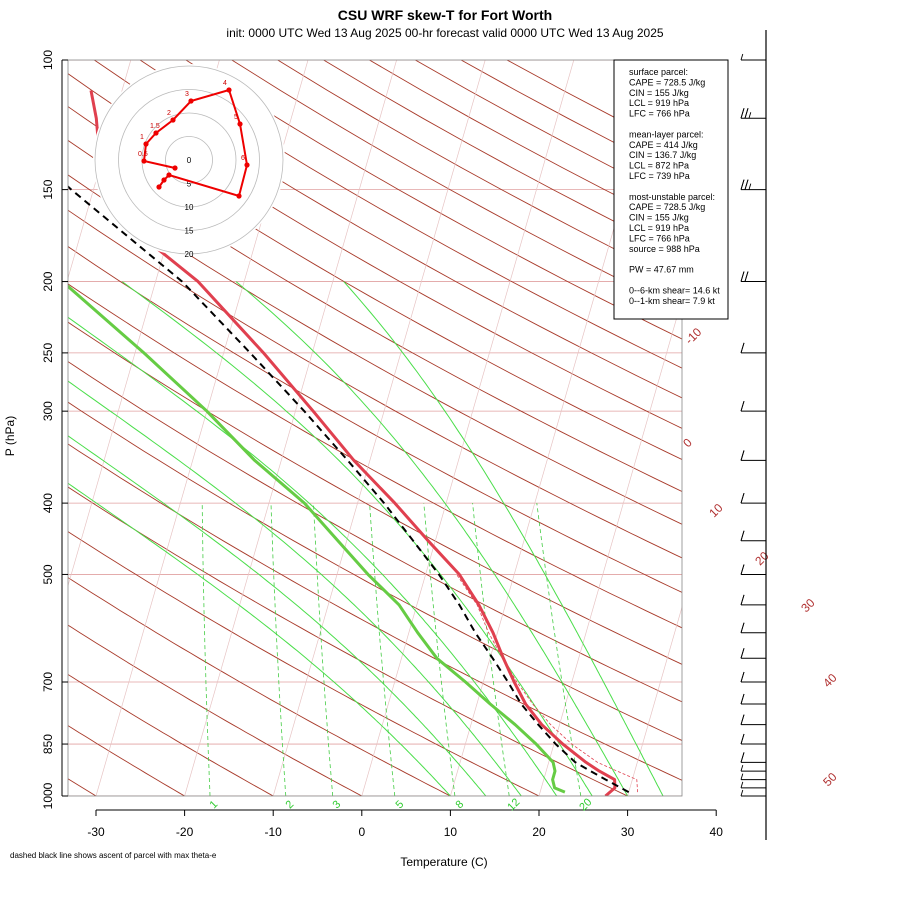 This screenshot has width=900, height=900. What do you see at coordinates (142, 137) in the screenshot?
I see `hodograph-point-label: 1` at bounding box center [142, 137].